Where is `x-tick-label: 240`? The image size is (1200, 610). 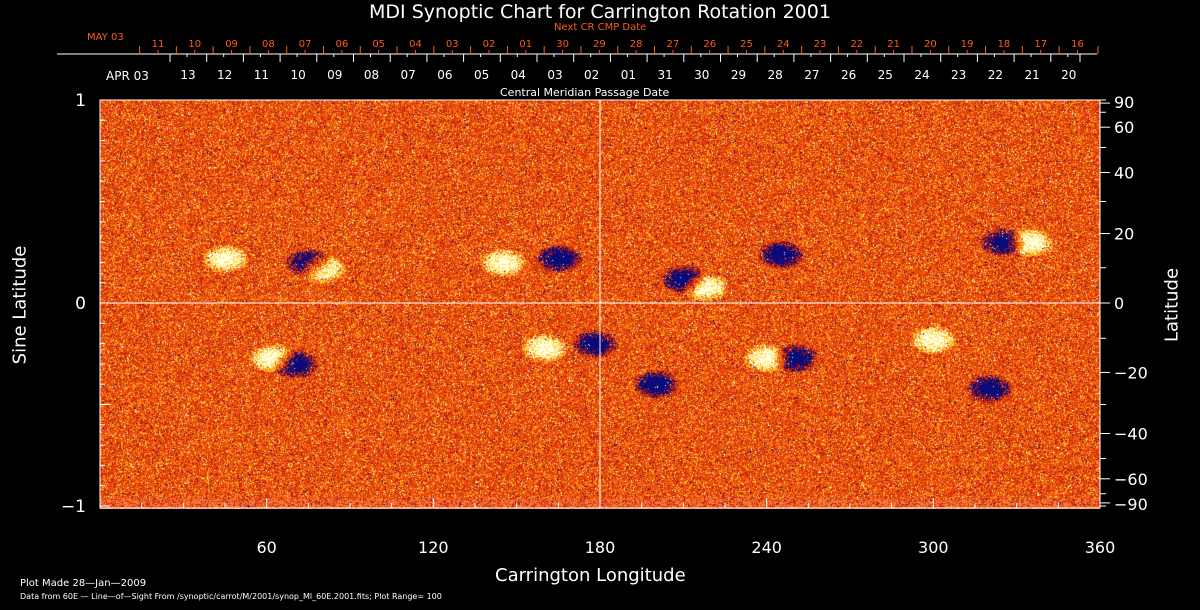
x-tick-label: 240 is located at coordinates (766, 547).